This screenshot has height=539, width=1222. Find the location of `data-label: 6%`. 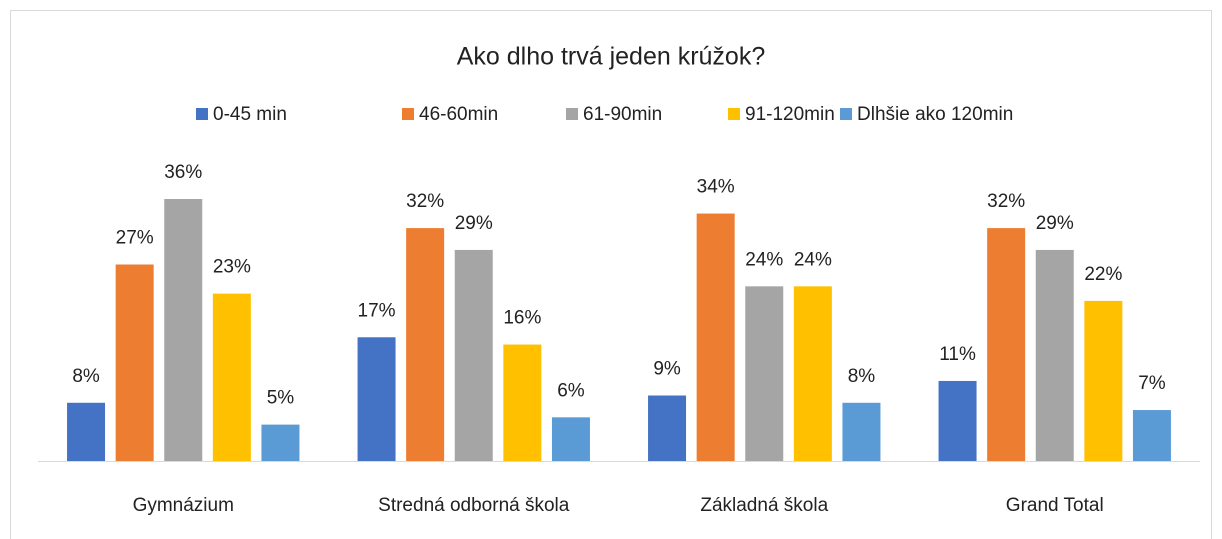

data-label: 6% is located at coordinates (571, 390).